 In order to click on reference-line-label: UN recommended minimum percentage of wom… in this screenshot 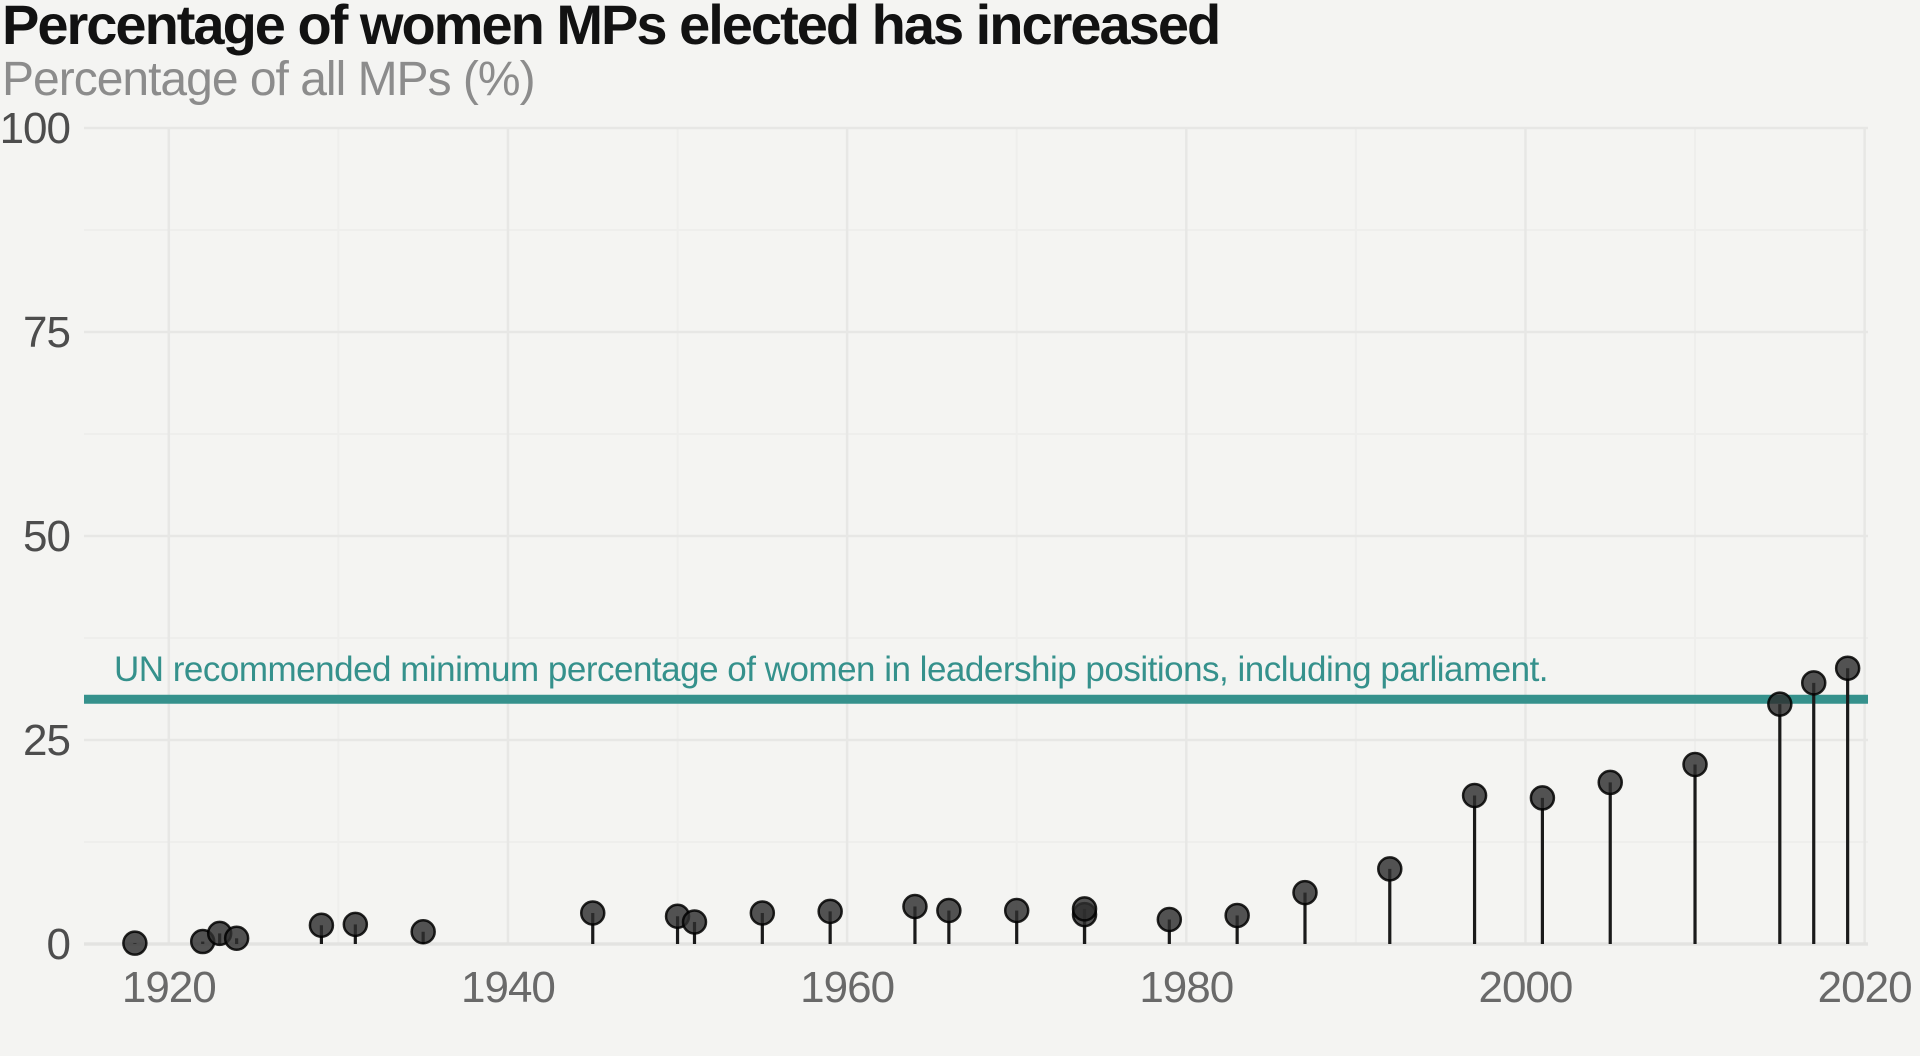, I will do `click(831, 669)`.